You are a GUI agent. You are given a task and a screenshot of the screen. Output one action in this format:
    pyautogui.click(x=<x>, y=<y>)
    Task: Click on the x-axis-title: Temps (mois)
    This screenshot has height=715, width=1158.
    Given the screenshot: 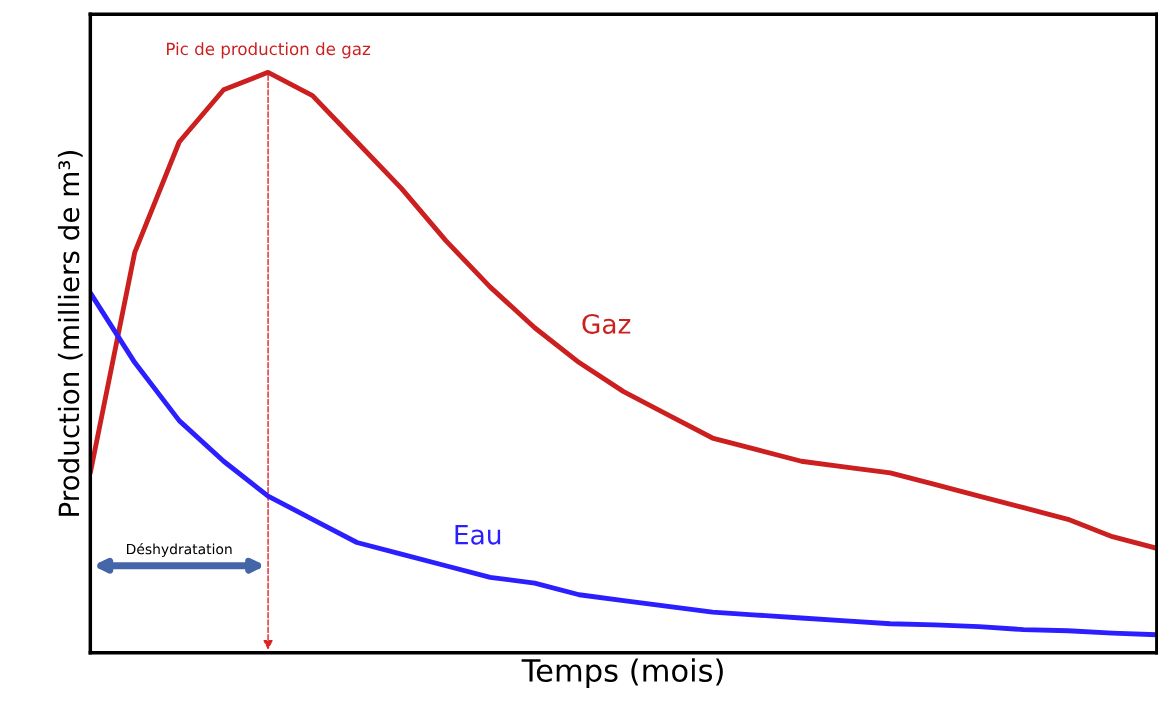 What is the action you would take?
    pyautogui.click(x=622, y=673)
    